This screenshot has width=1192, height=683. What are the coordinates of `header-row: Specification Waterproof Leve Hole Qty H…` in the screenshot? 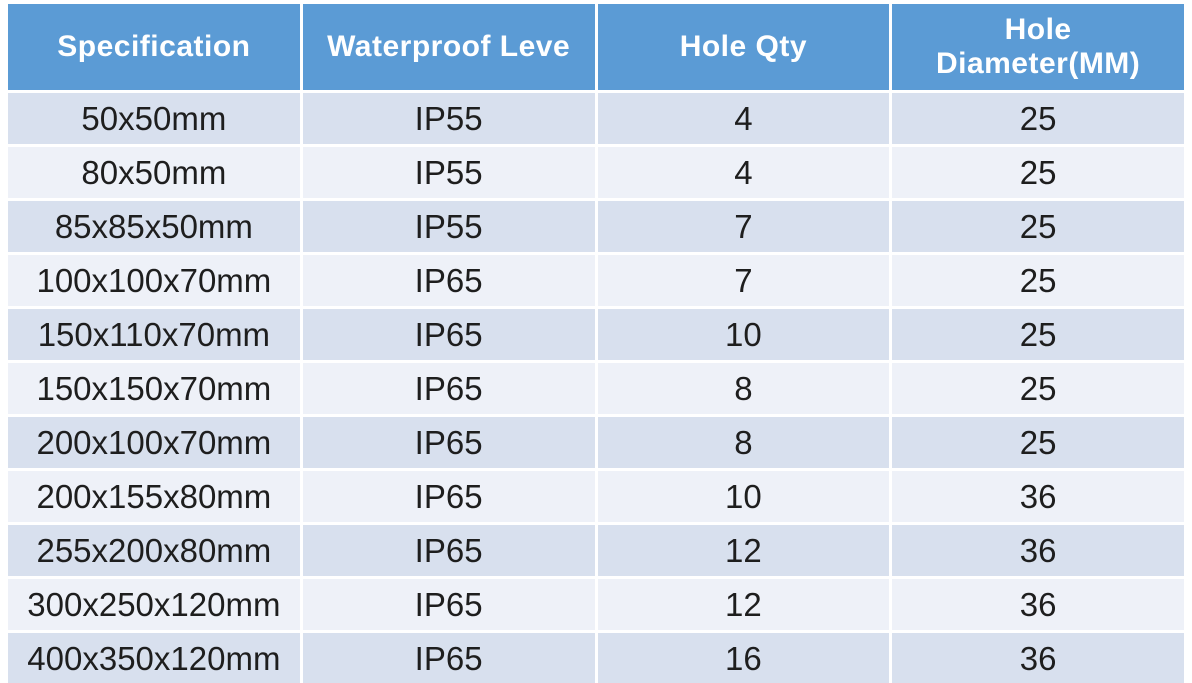 It's located at (596, 47).